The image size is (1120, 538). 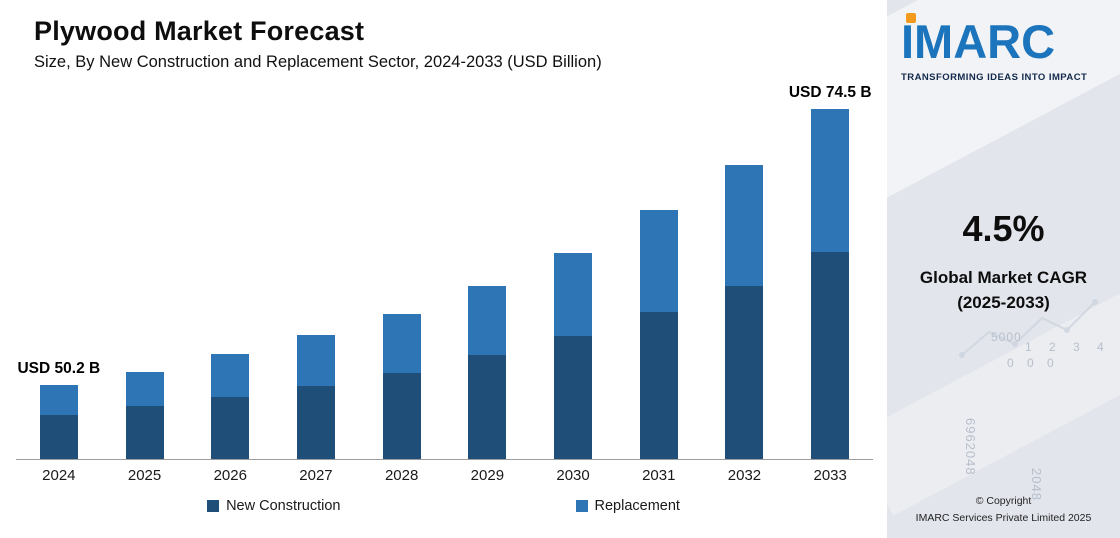 I want to click on bar-group-2026, so click(x=230, y=406).